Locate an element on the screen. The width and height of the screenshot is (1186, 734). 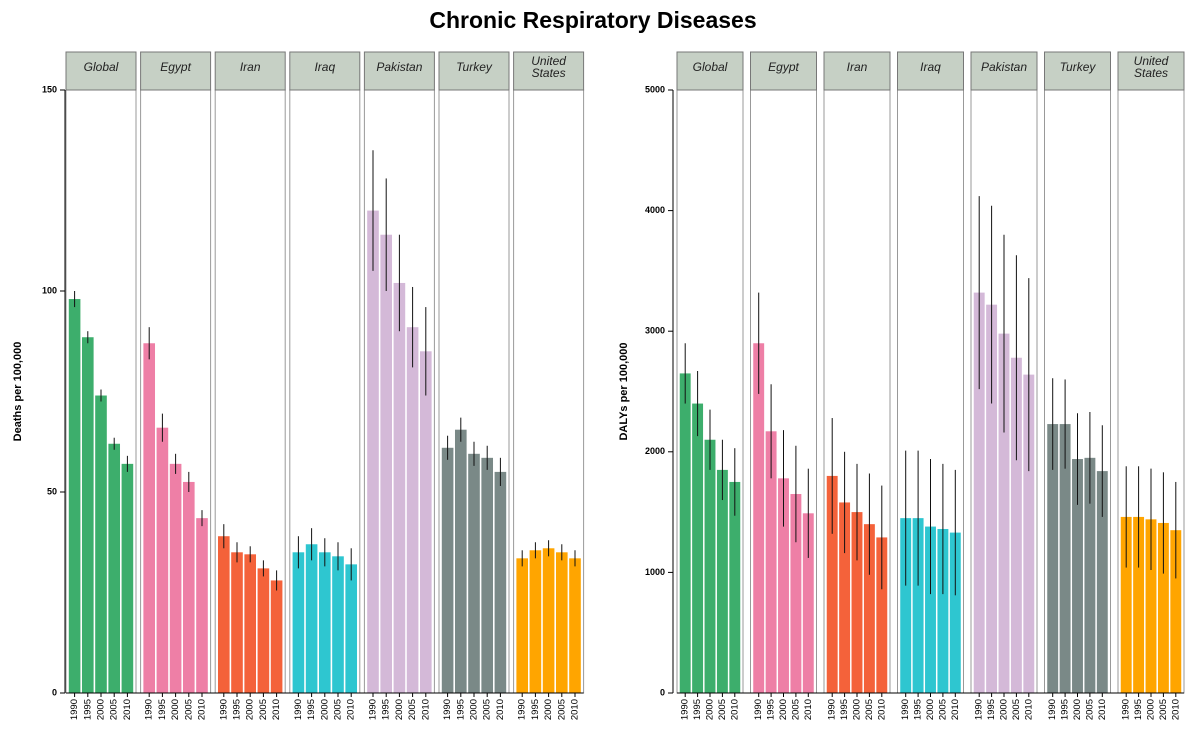
y-axis-label: DALYs per 100,000 is located at coordinates (624, 391).